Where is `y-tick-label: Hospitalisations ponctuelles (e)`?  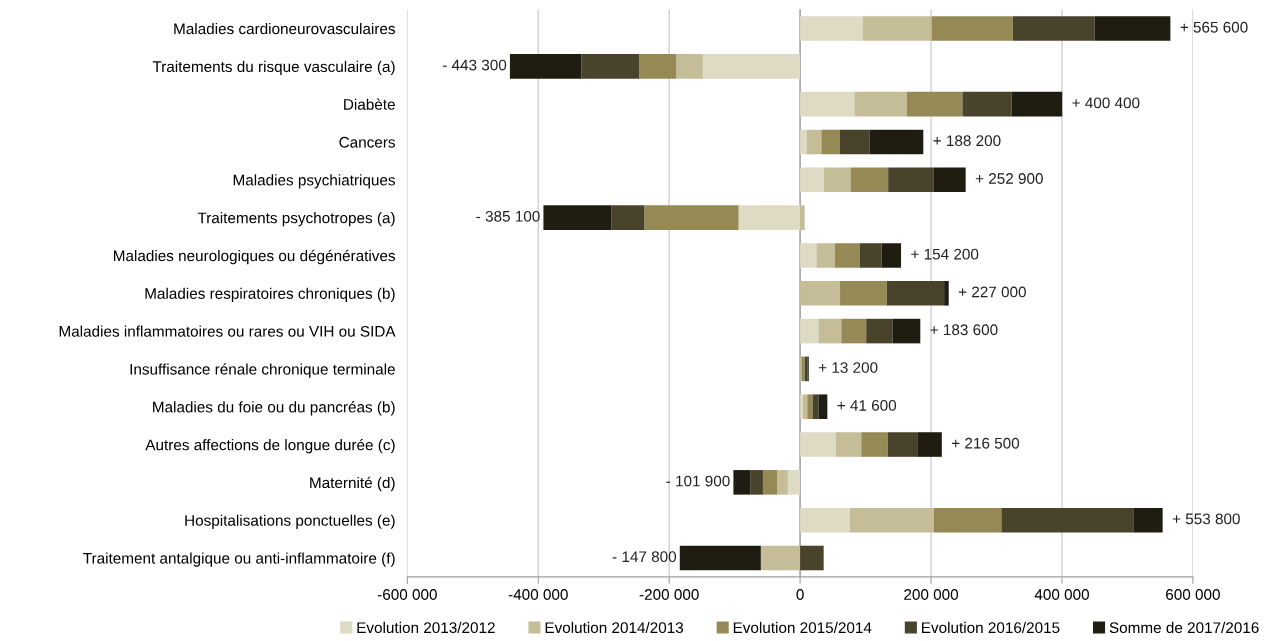 y-tick-label: Hospitalisations ponctuelles (e) is located at coordinates (290, 521).